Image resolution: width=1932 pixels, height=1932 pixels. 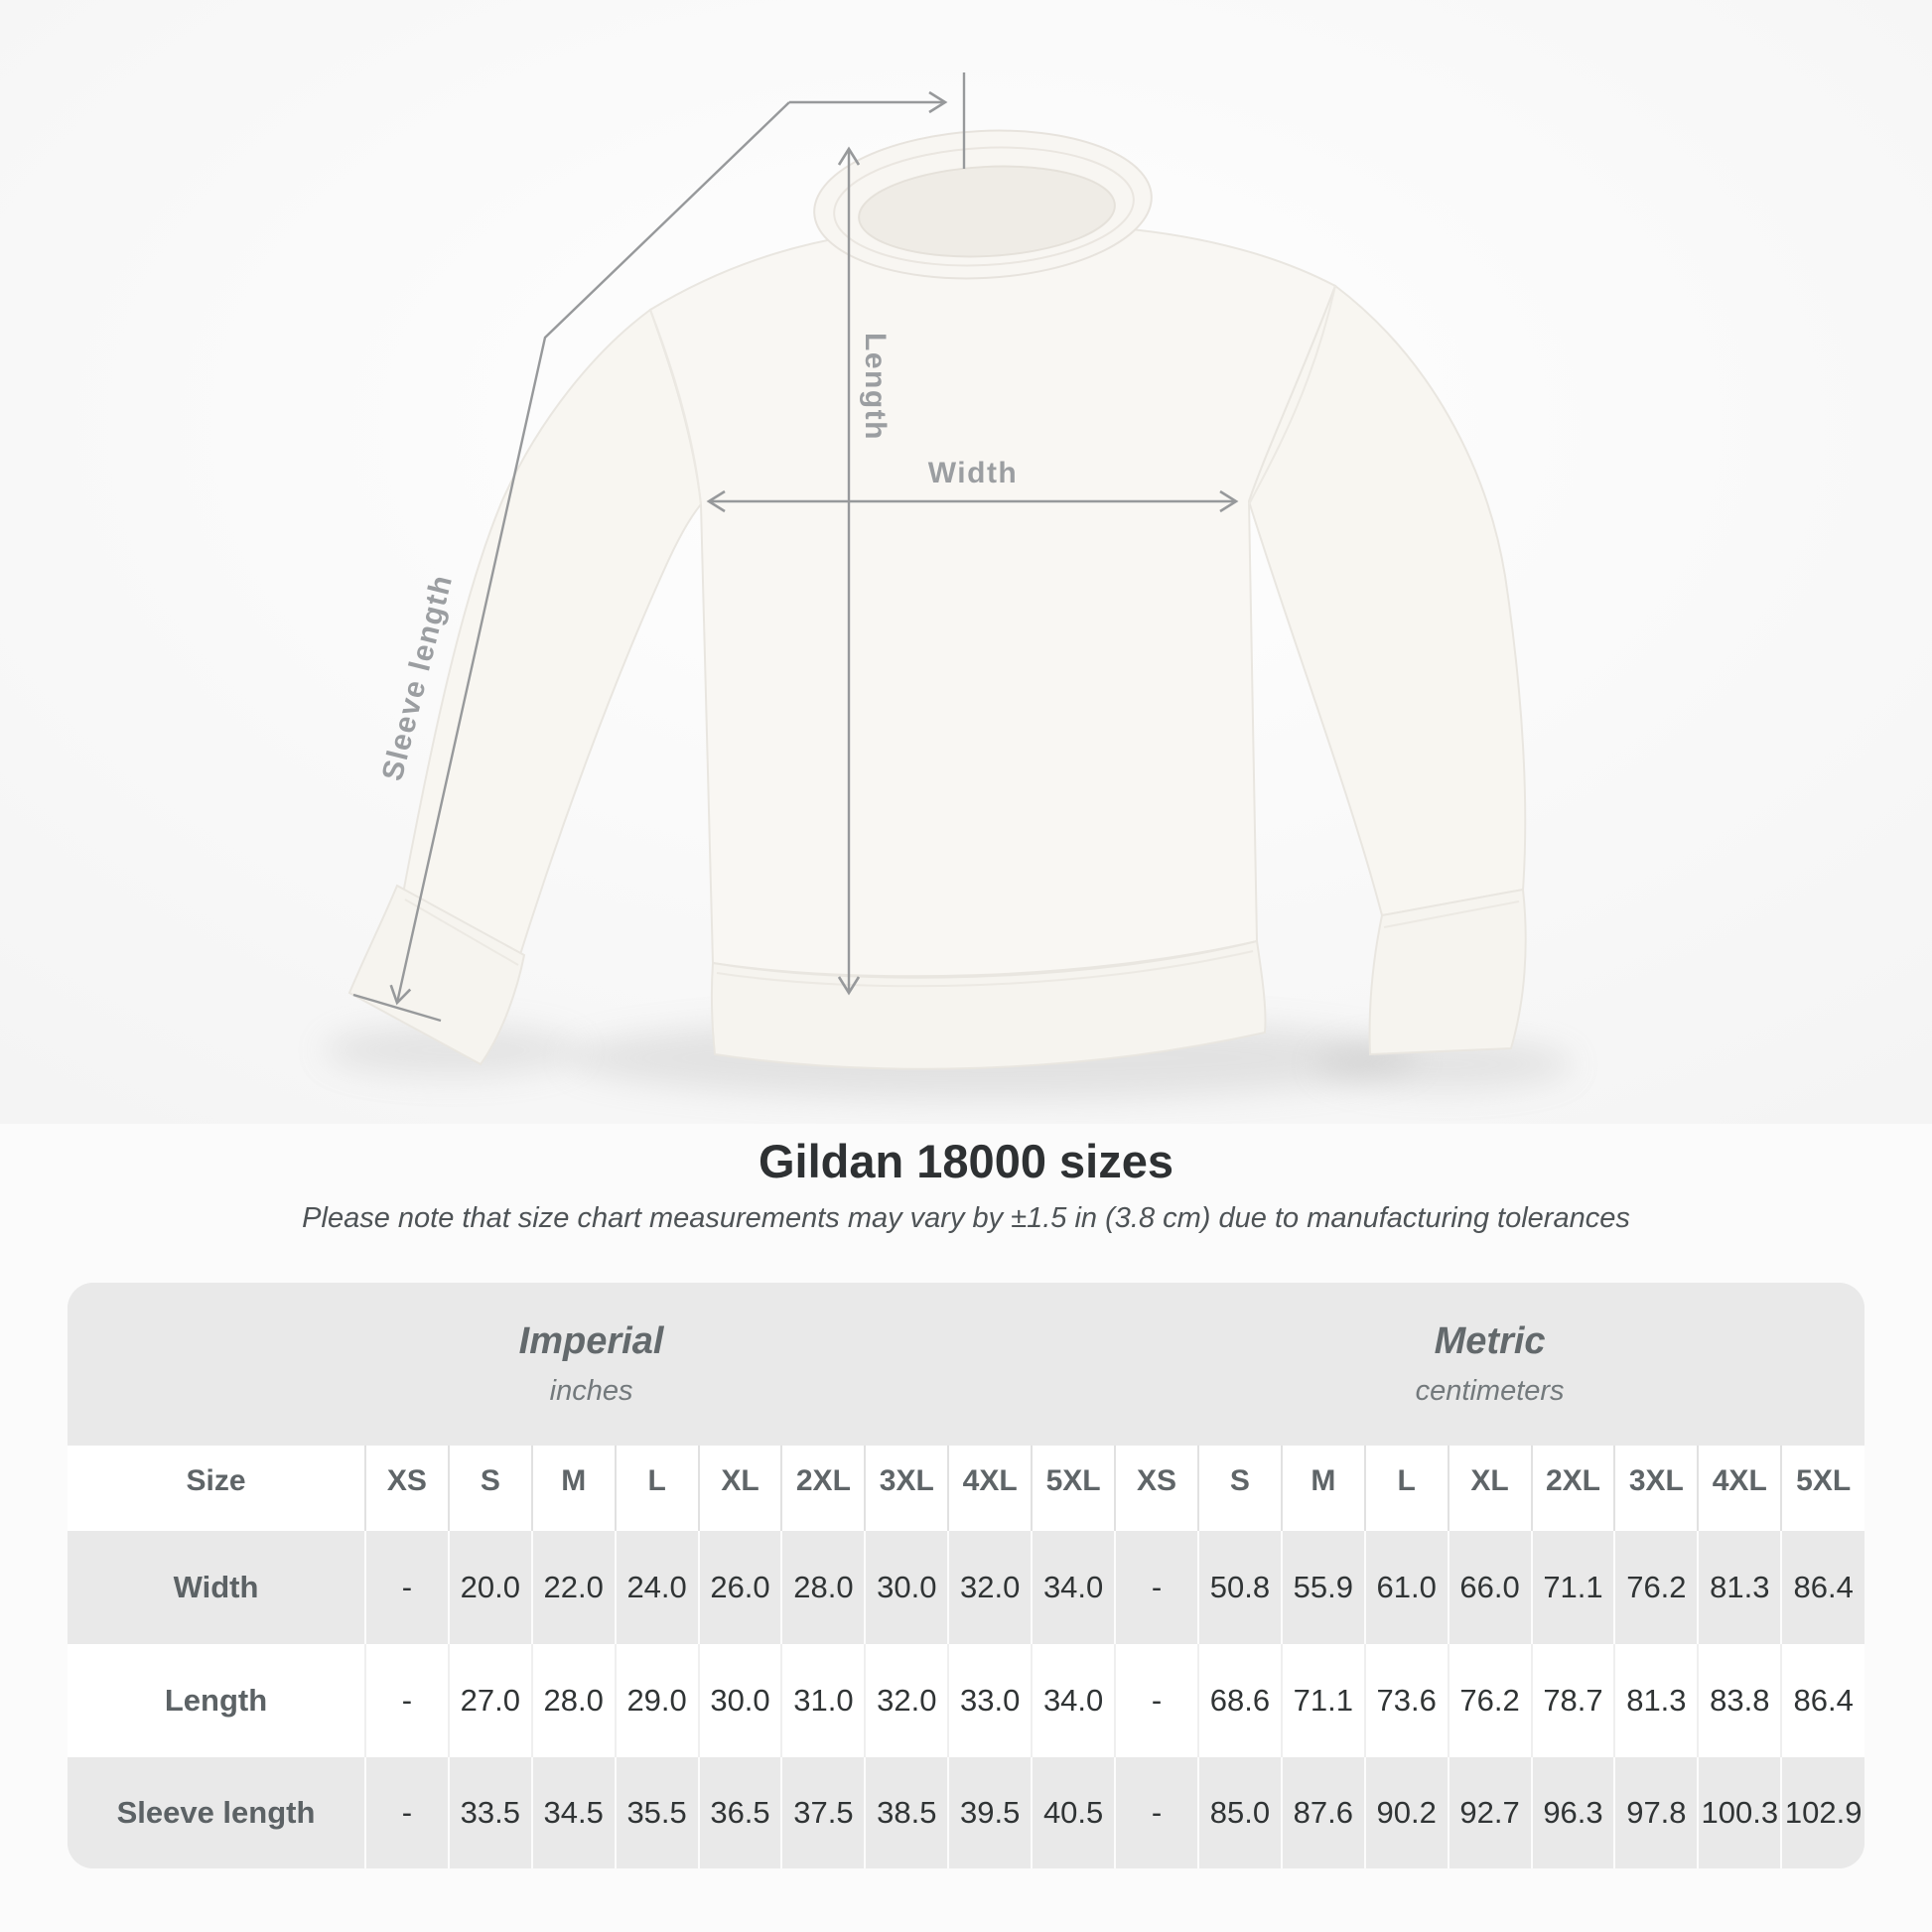 What do you see at coordinates (1656, 1701) in the screenshot?
I see `value-cell: 81.3` at bounding box center [1656, 1701].